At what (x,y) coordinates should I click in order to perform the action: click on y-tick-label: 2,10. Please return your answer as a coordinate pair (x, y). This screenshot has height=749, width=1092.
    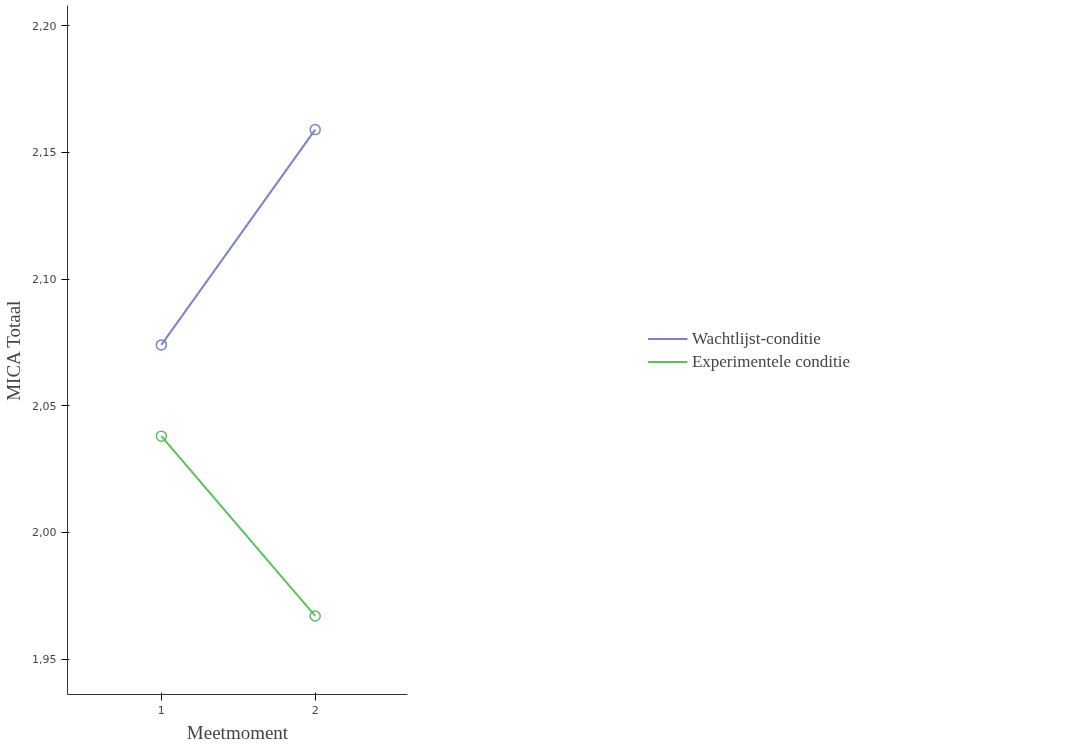
    Looking at the image, I should click on (44, 280).